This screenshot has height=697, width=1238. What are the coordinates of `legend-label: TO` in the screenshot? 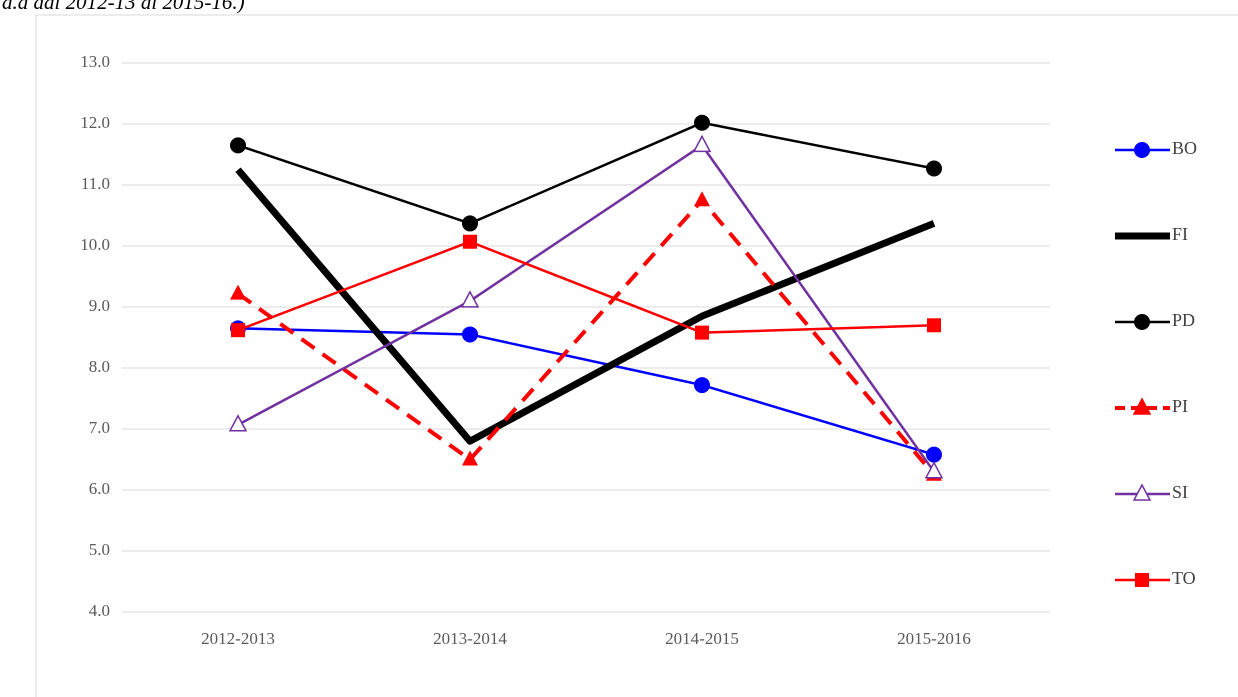 It's located at (1184, 578).